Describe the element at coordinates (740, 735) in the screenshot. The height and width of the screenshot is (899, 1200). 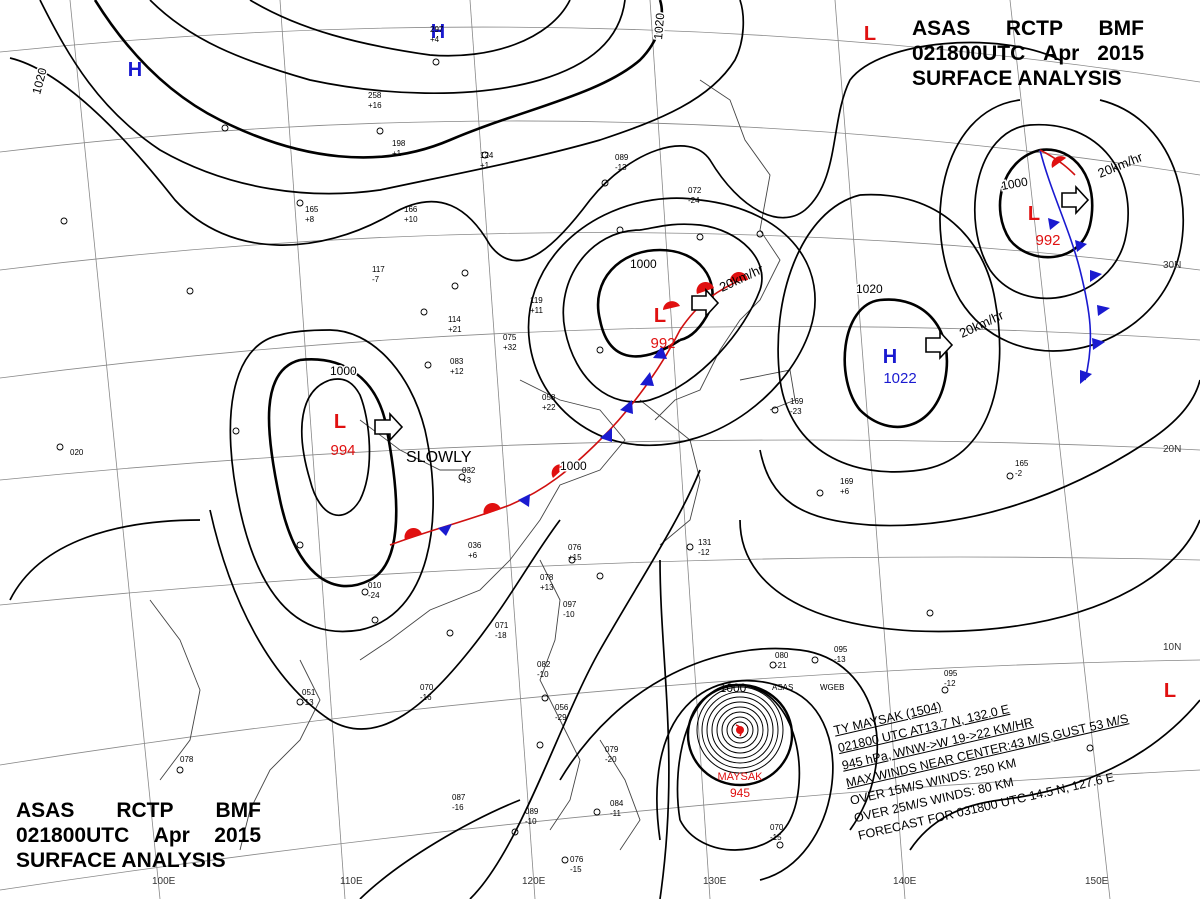
I see `typhoon-isobars` at that location.